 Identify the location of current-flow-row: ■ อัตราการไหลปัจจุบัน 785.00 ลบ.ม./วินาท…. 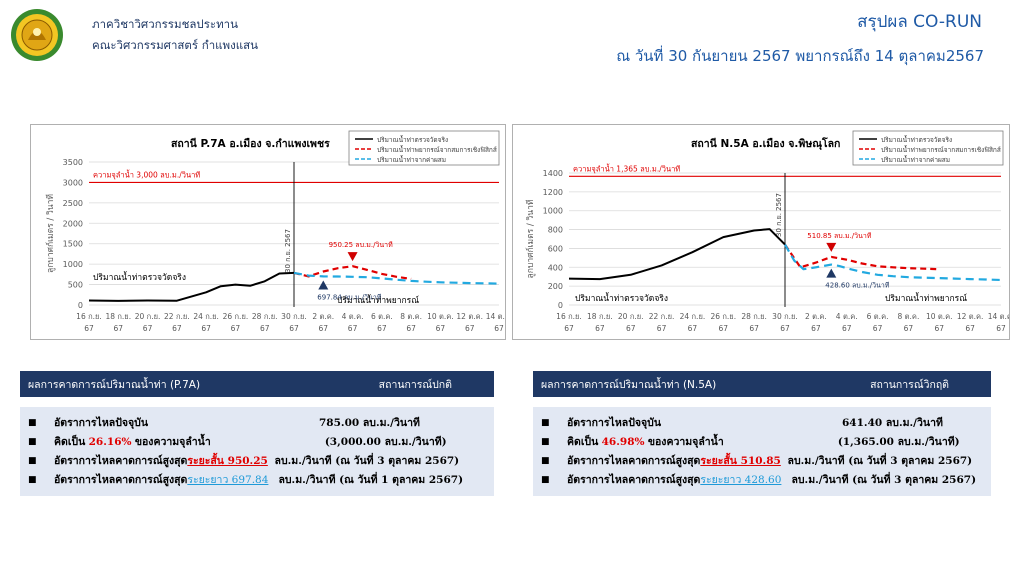
(256, 422).